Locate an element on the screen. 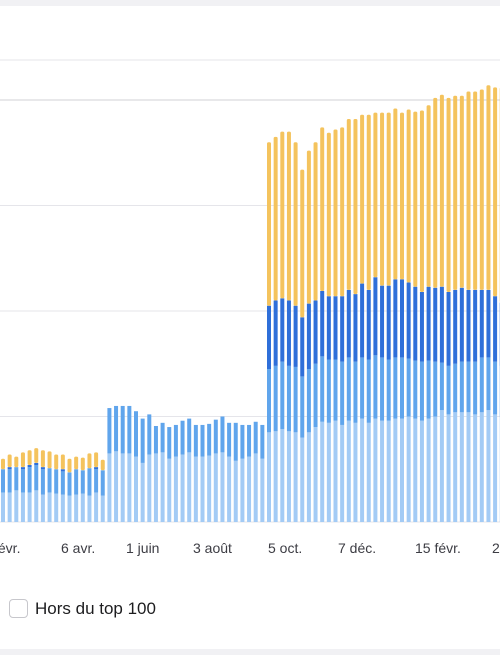 The image size is (500, 655). x-tick-label: 1 juin is located at coordinates (142, 548).